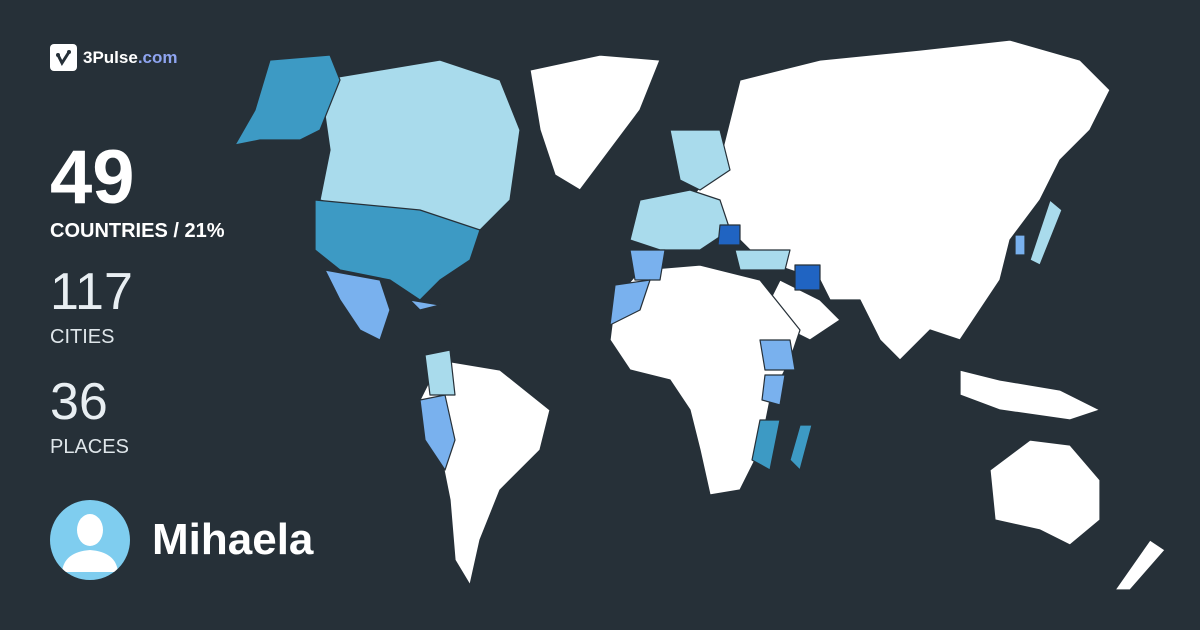 This screenshot has width=1200, height=630. I want to click on peru, so click(437, 432).